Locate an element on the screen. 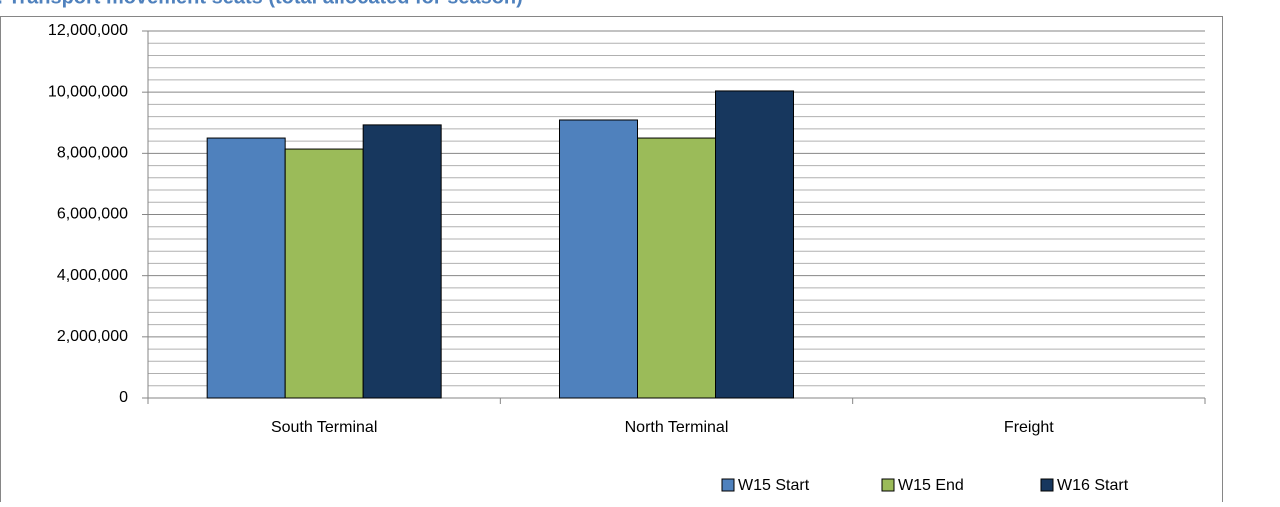  legend-label: W16 Start is located at coordinates (1093, 485).